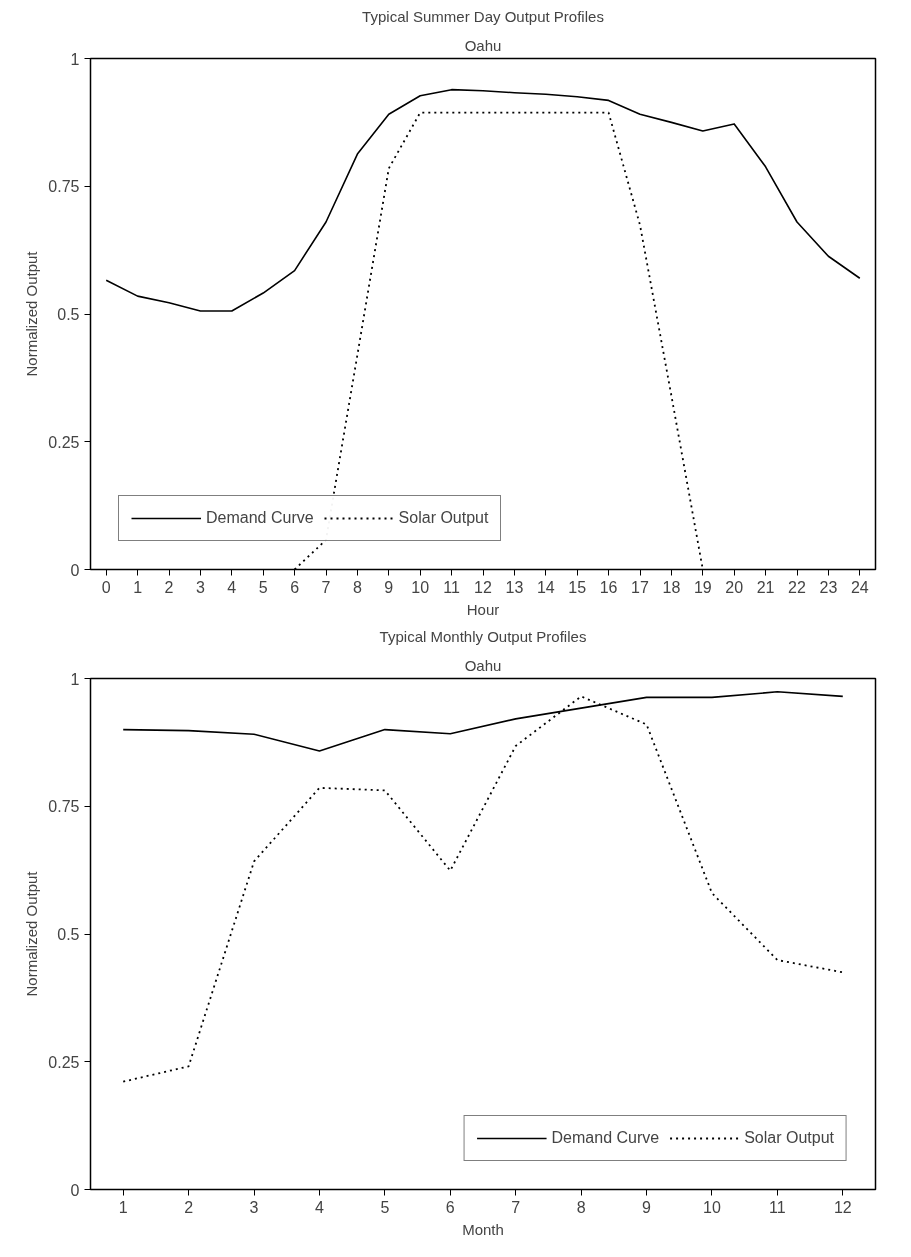 This screenshot has width=911, height=1257. What do you see at coordinates (483, 636) in the screenshot?
I see `chart-title: Typical Monthly Output Profiles` at bounding box center [483, 636].